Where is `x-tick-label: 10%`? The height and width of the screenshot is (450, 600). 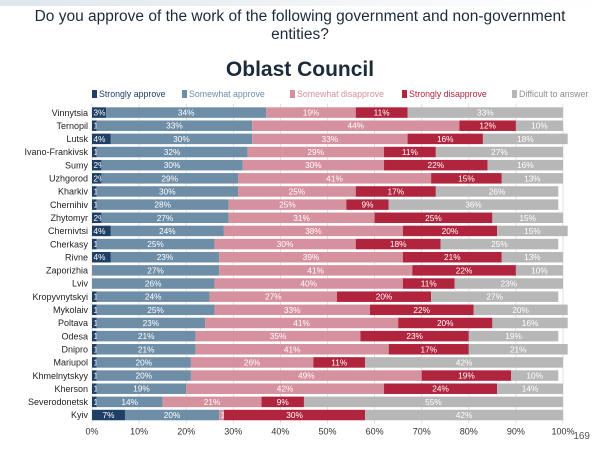 x-tick-label: 10% is located at coordinates (139, 432).